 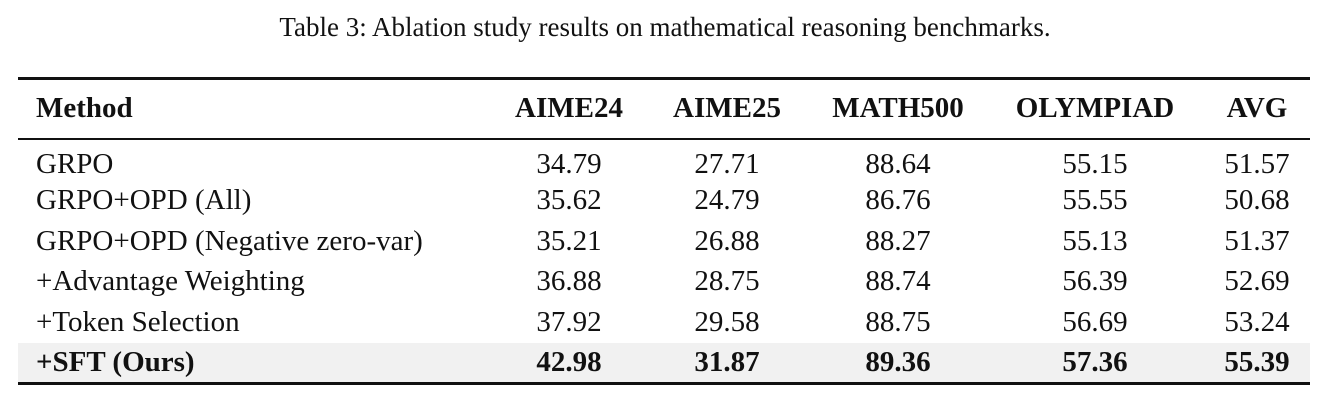 I want to click on aime24-cell: 34.79, so click(x=569, y=163).